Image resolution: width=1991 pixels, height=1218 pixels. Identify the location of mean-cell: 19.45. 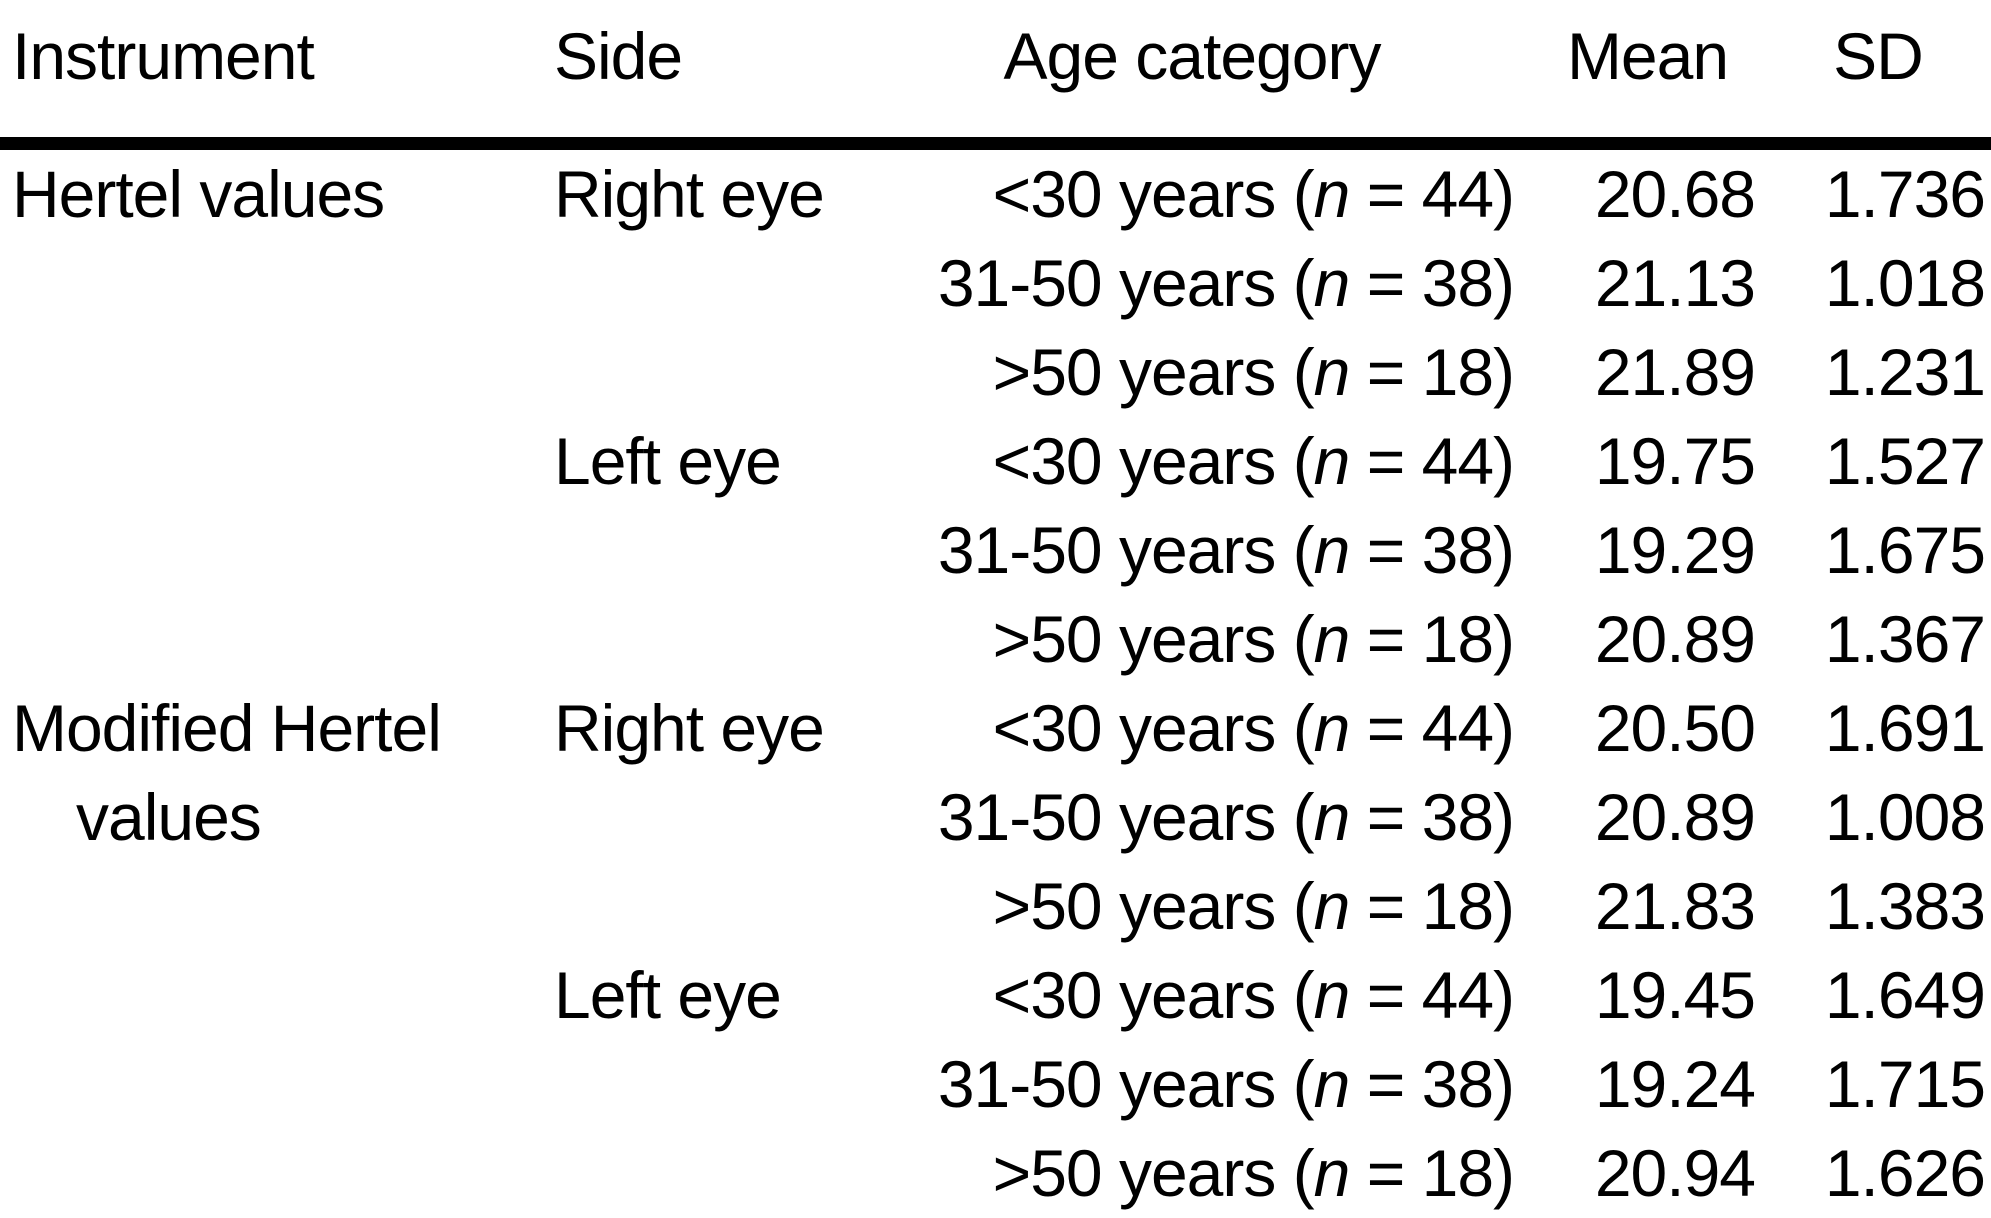
(1675, 995).